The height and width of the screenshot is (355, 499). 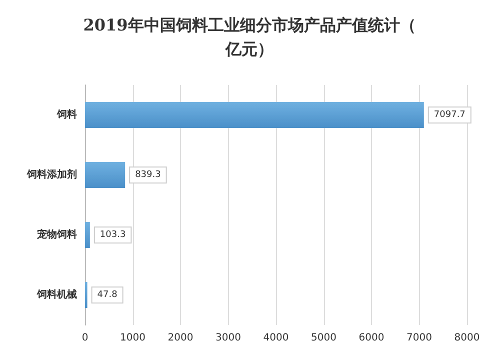 What do you see at coordinates (113, 235) in the screenshot?
I see `data-label: 103.3` at bounding box center [113, 235].